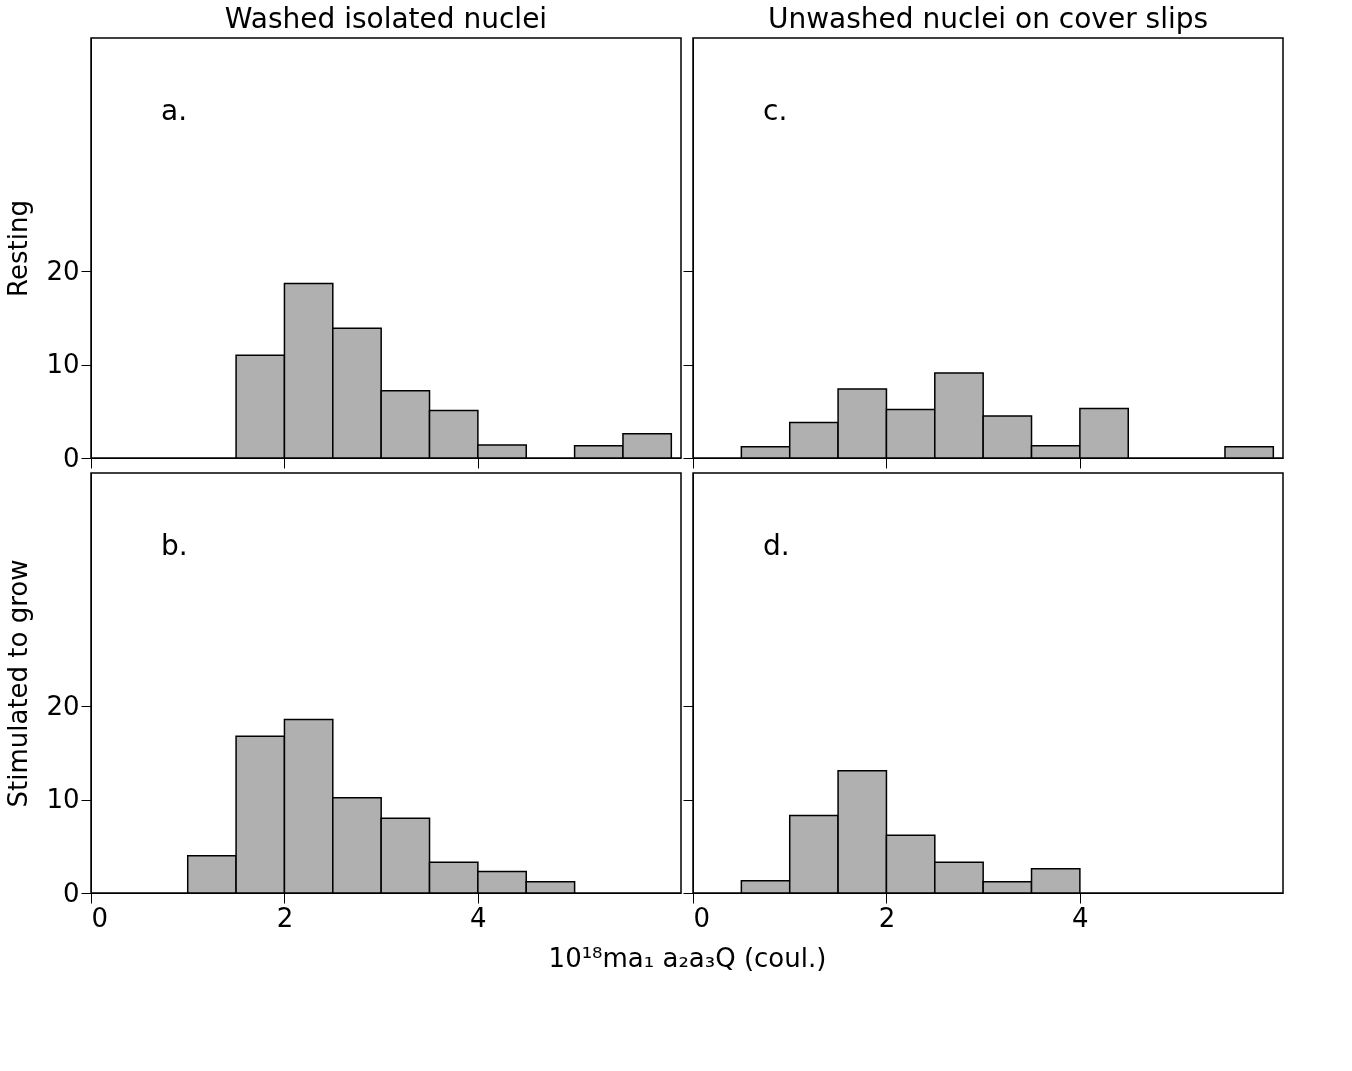 The height and width of the screenshot is (1071, 1352). What do you see at coordinates (988, 18) in the screenshot?
I see `chart-title: Unwashed nuclei on cover slips` at bounding box center [988, 18].